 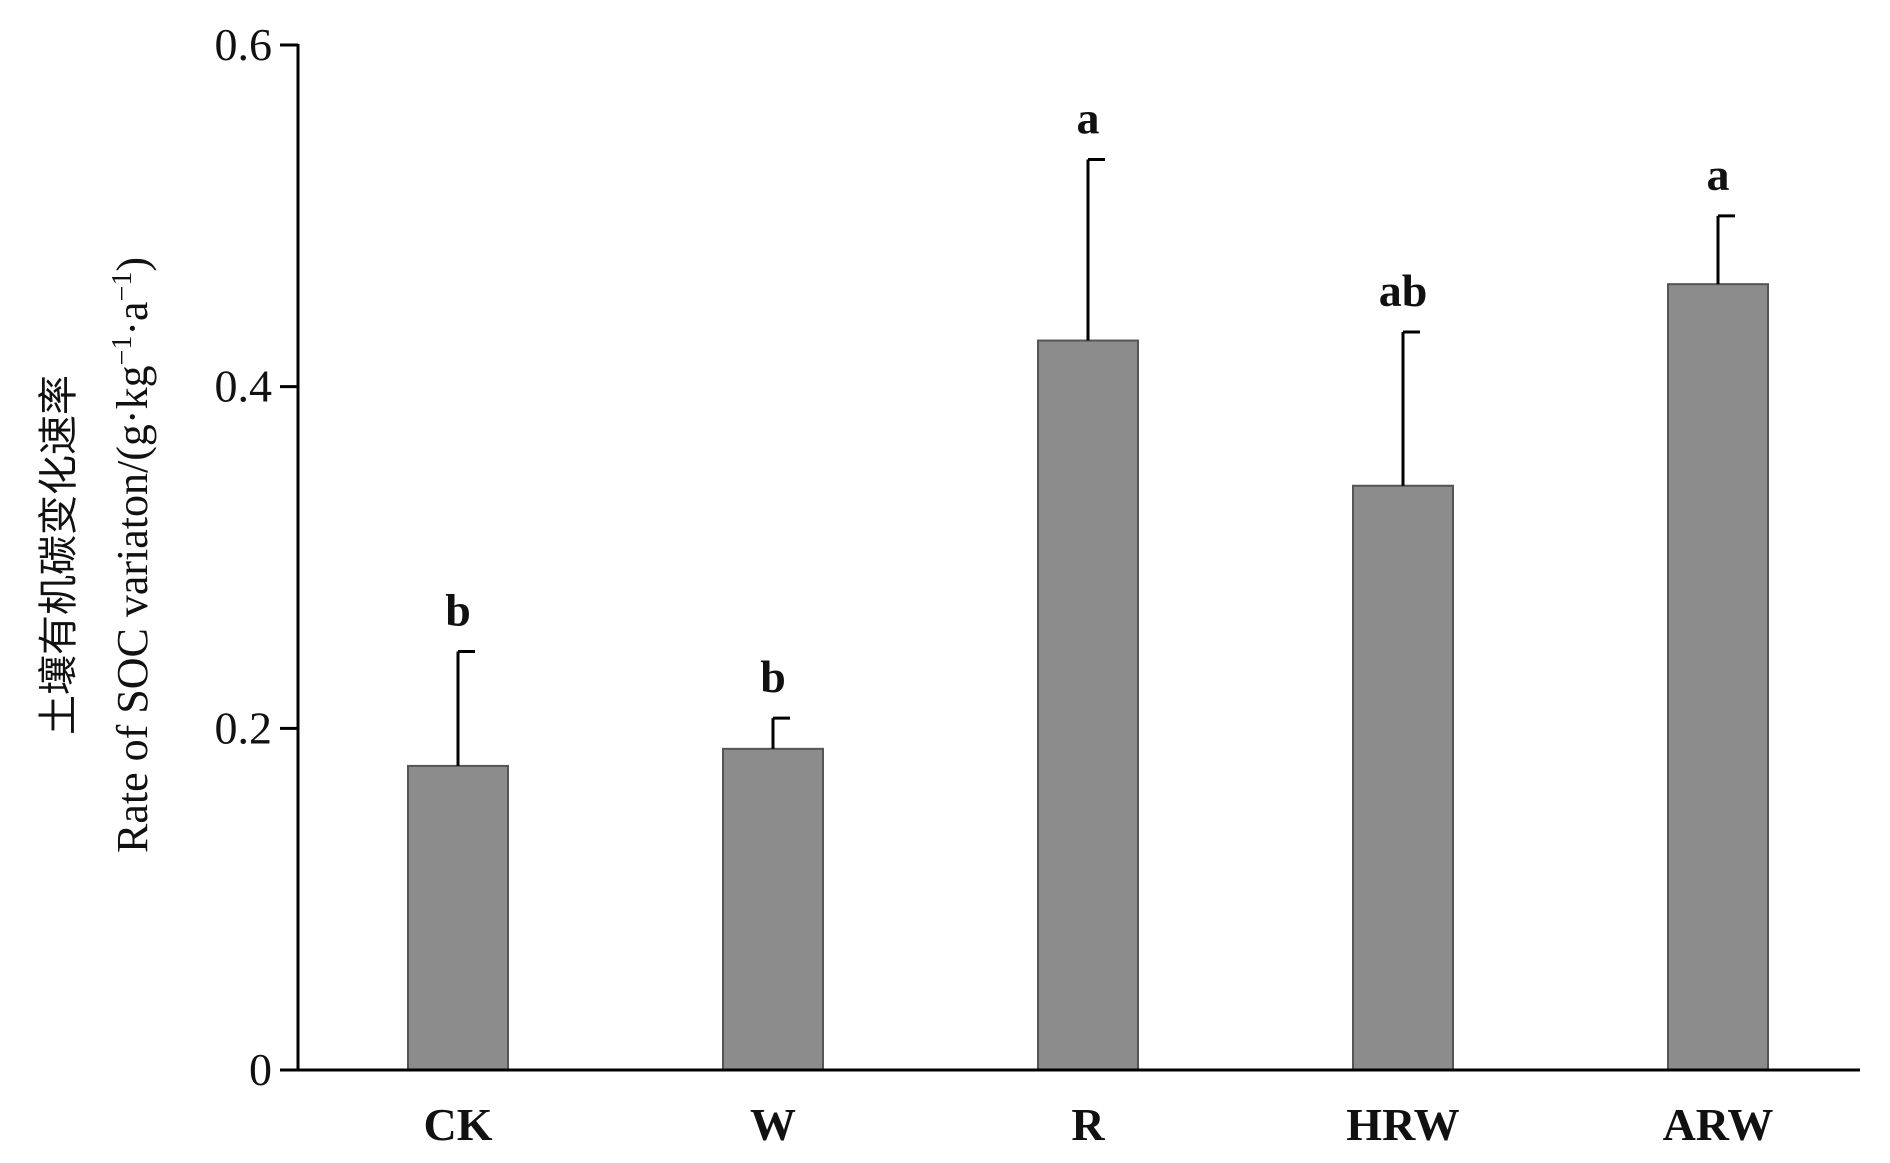 I want to click on y-tick-label-2: 0.4, so click(x=244, y=386).